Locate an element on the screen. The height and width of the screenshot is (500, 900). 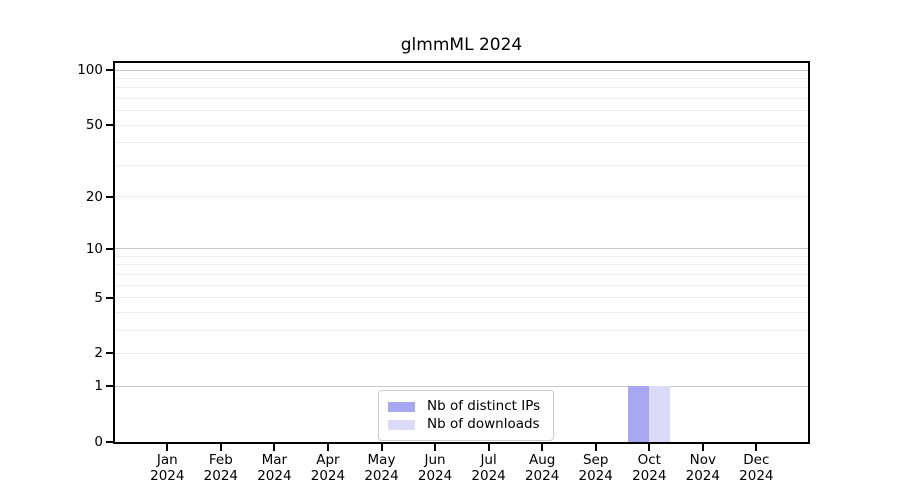
x-tick-month: Nov is located at coordinates (702, 460).